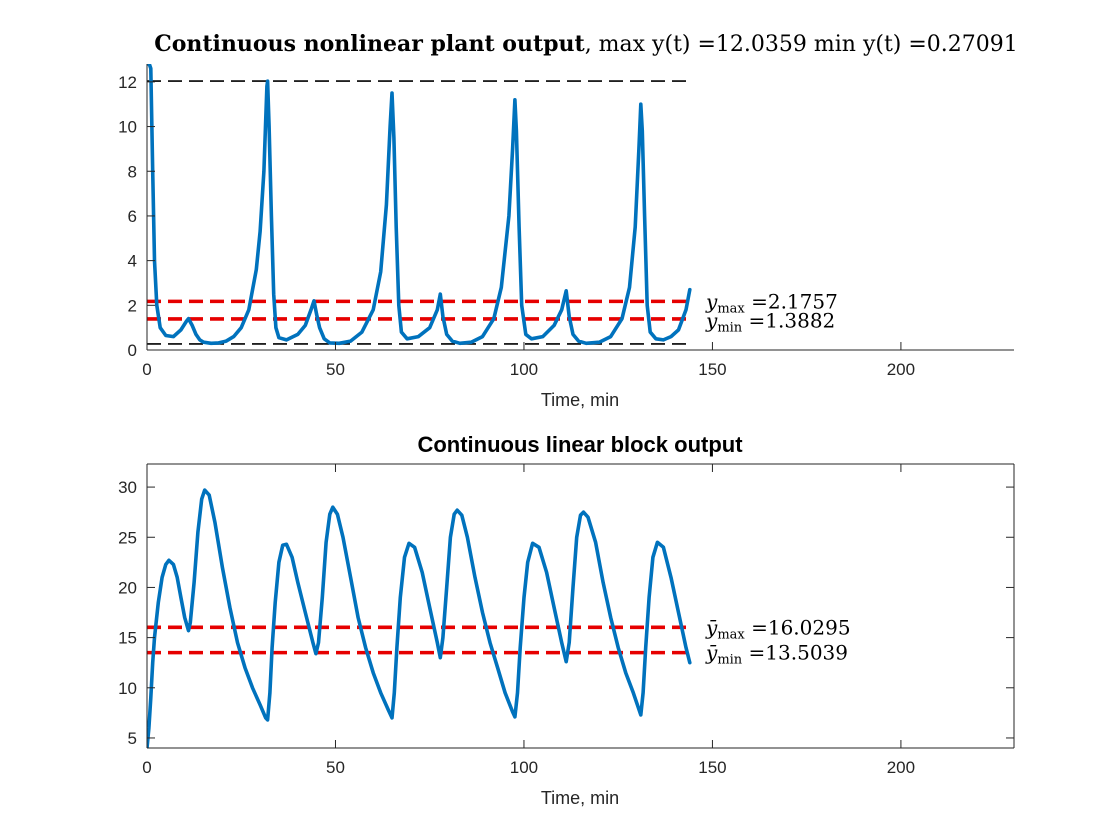  I want to click on y-tick-label: 0, so click(132, 350).